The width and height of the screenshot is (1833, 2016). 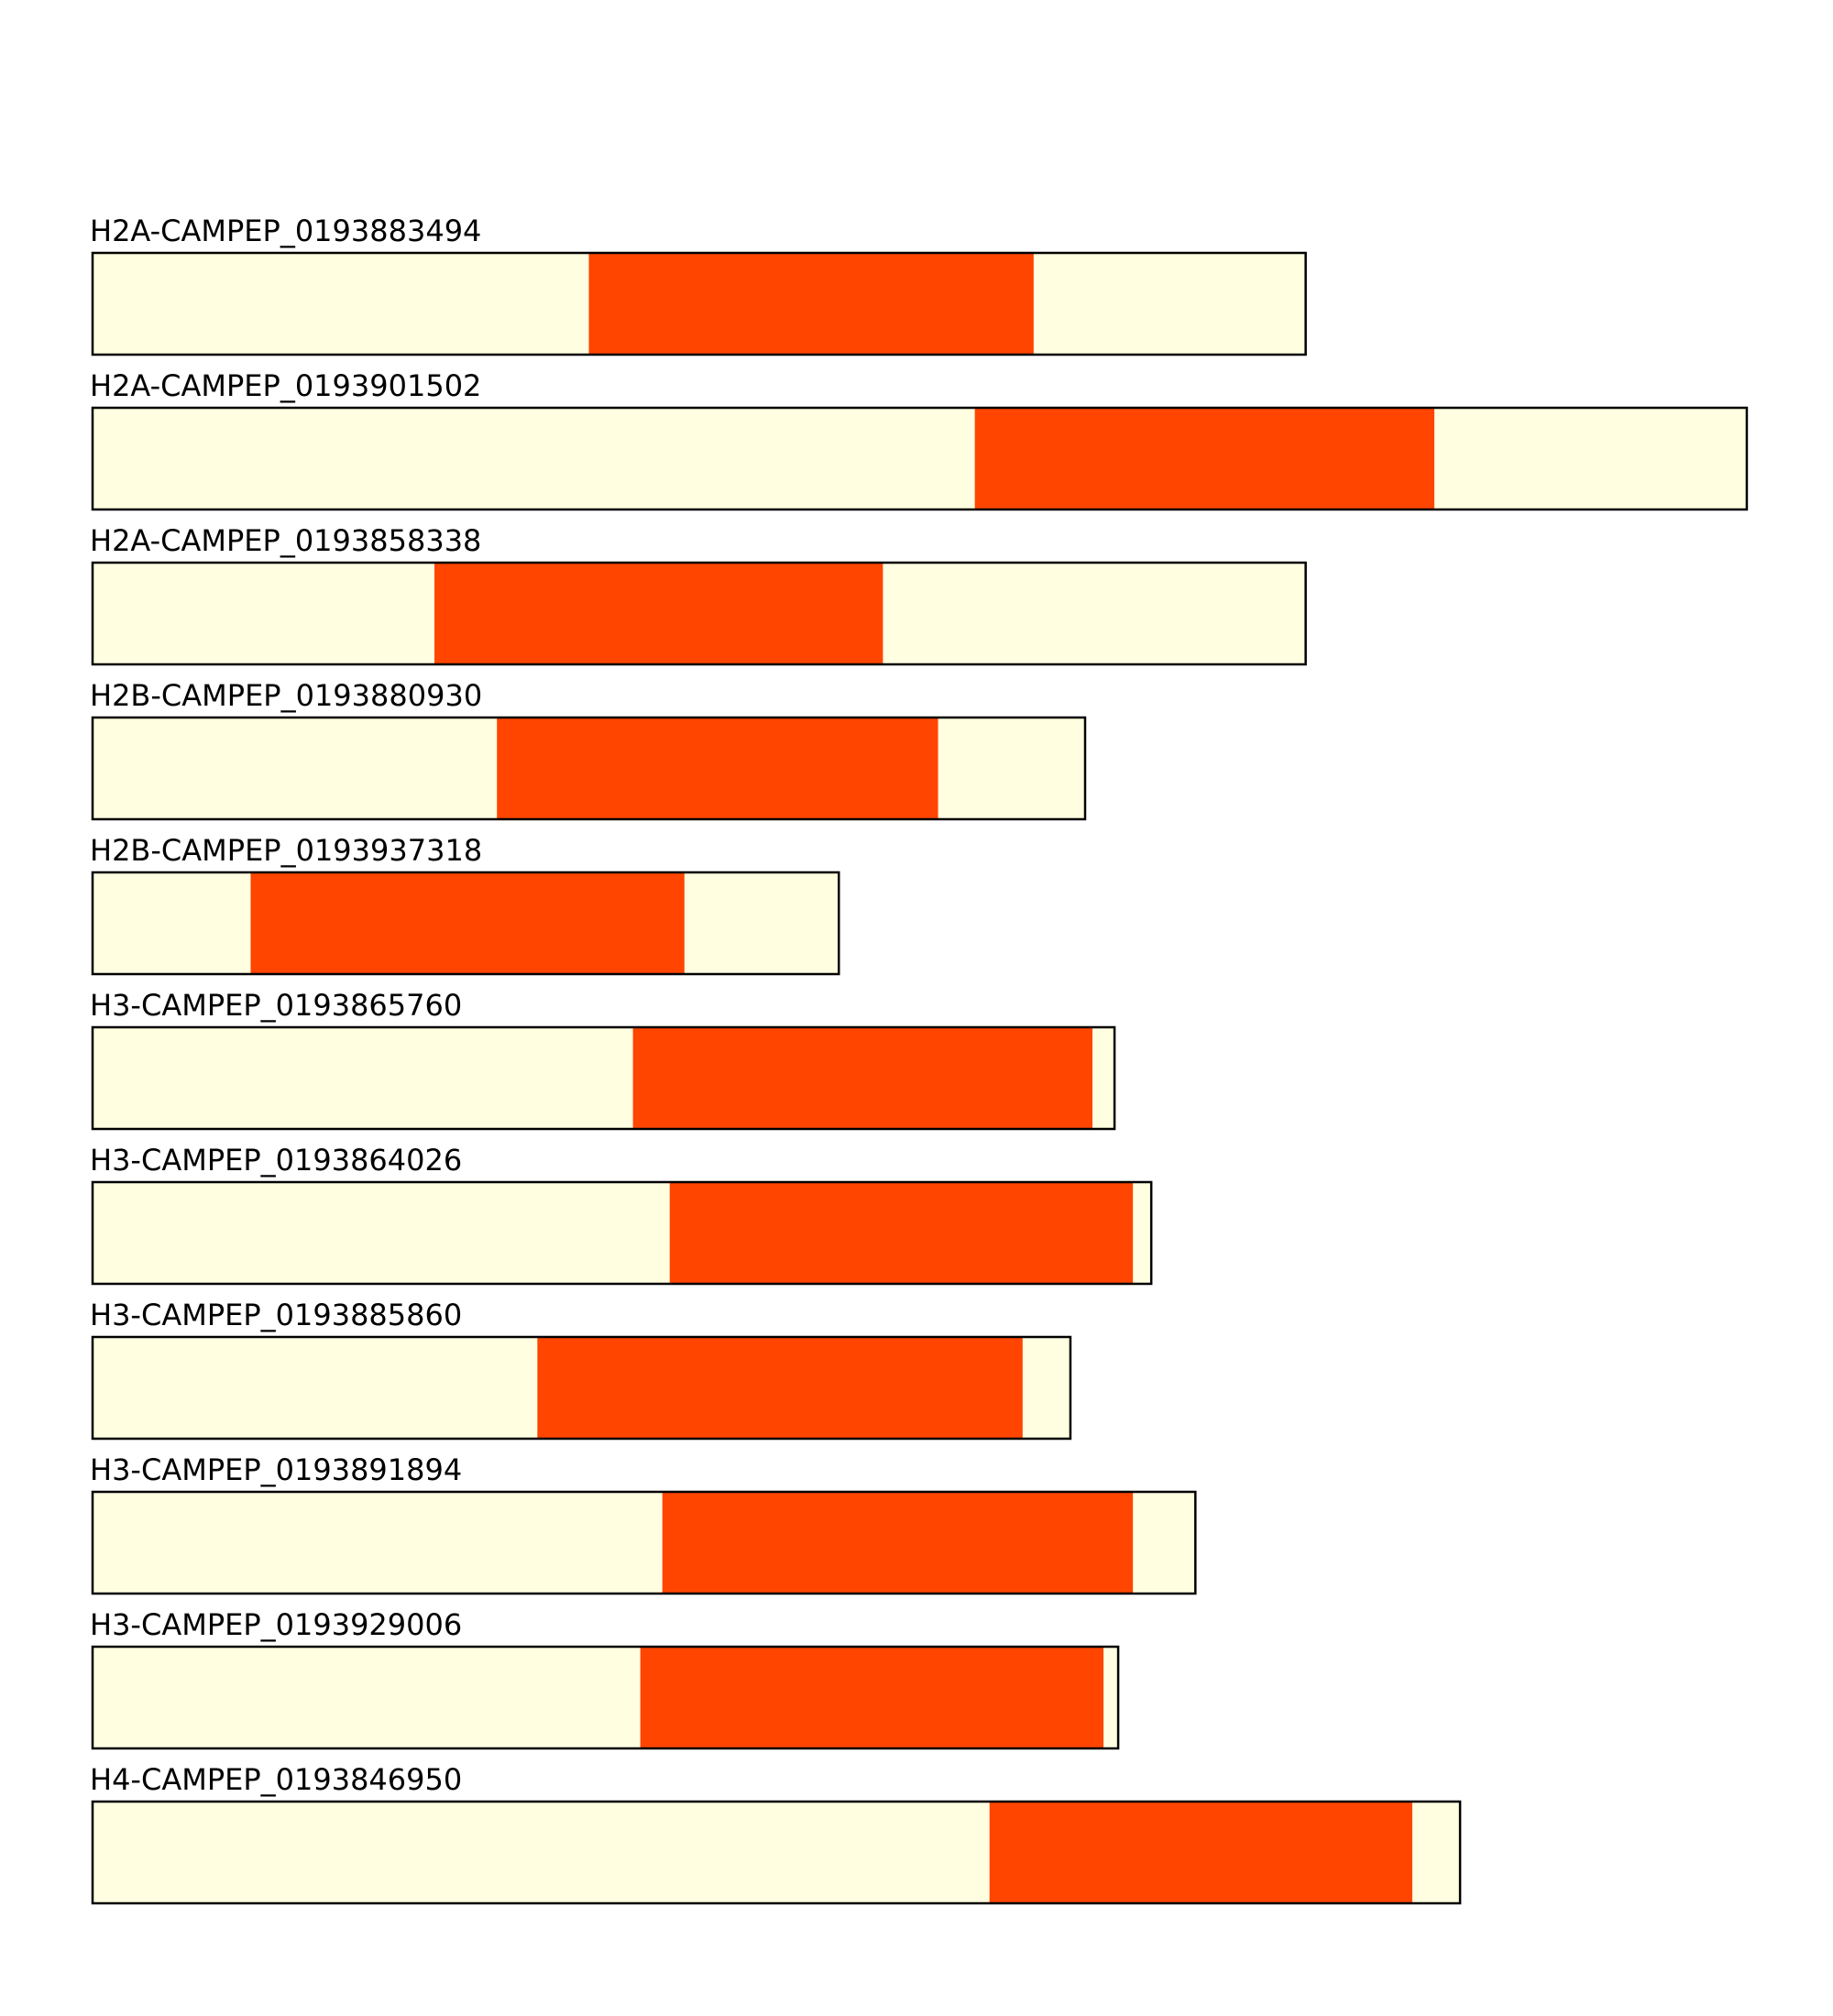 I want to click on bar-row: H2A-CAMPEP_0193858338, so click(x=698, y=594).